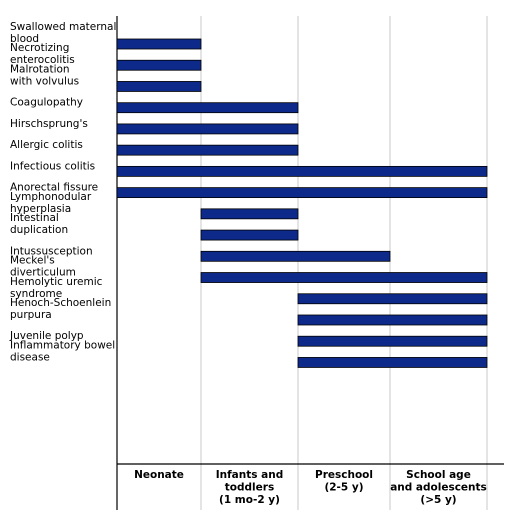 The image size is (515, 525). I want to click on age-group-label-3: School age and adolescents (>5 y), so click(438, 487).